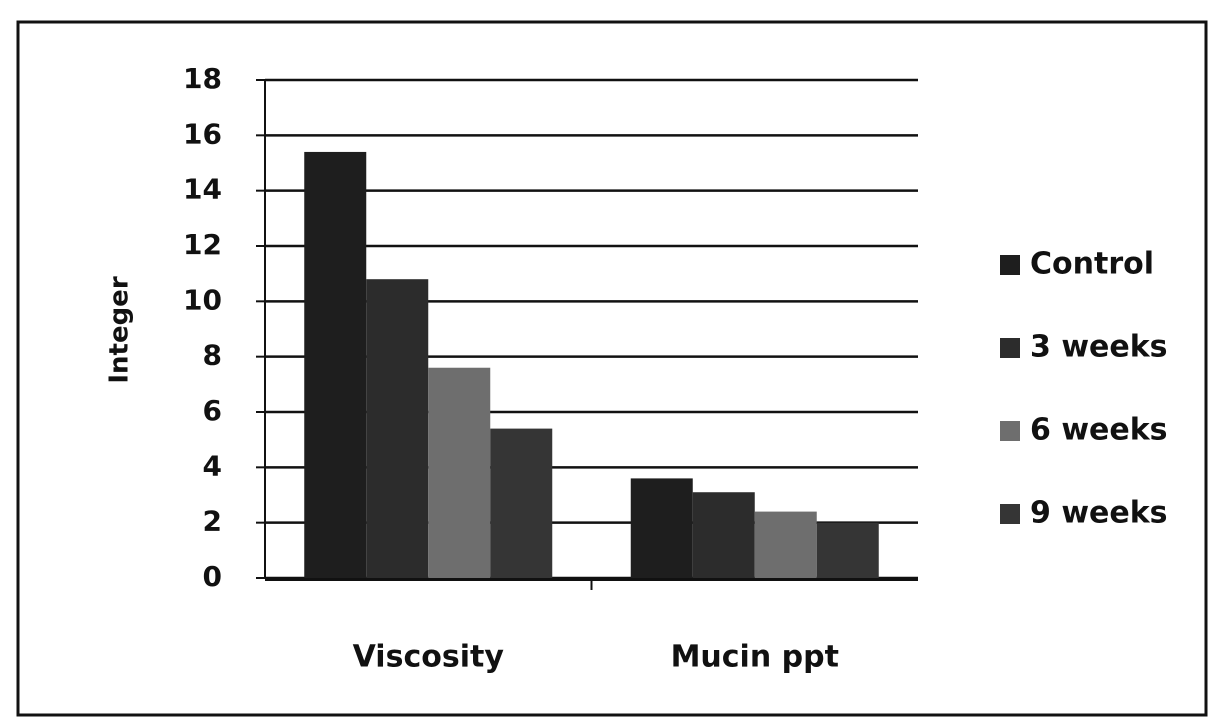 The height and width of the screenshot is (728, 1213). I want to click on legend-label: Control, so click(1092, 264).